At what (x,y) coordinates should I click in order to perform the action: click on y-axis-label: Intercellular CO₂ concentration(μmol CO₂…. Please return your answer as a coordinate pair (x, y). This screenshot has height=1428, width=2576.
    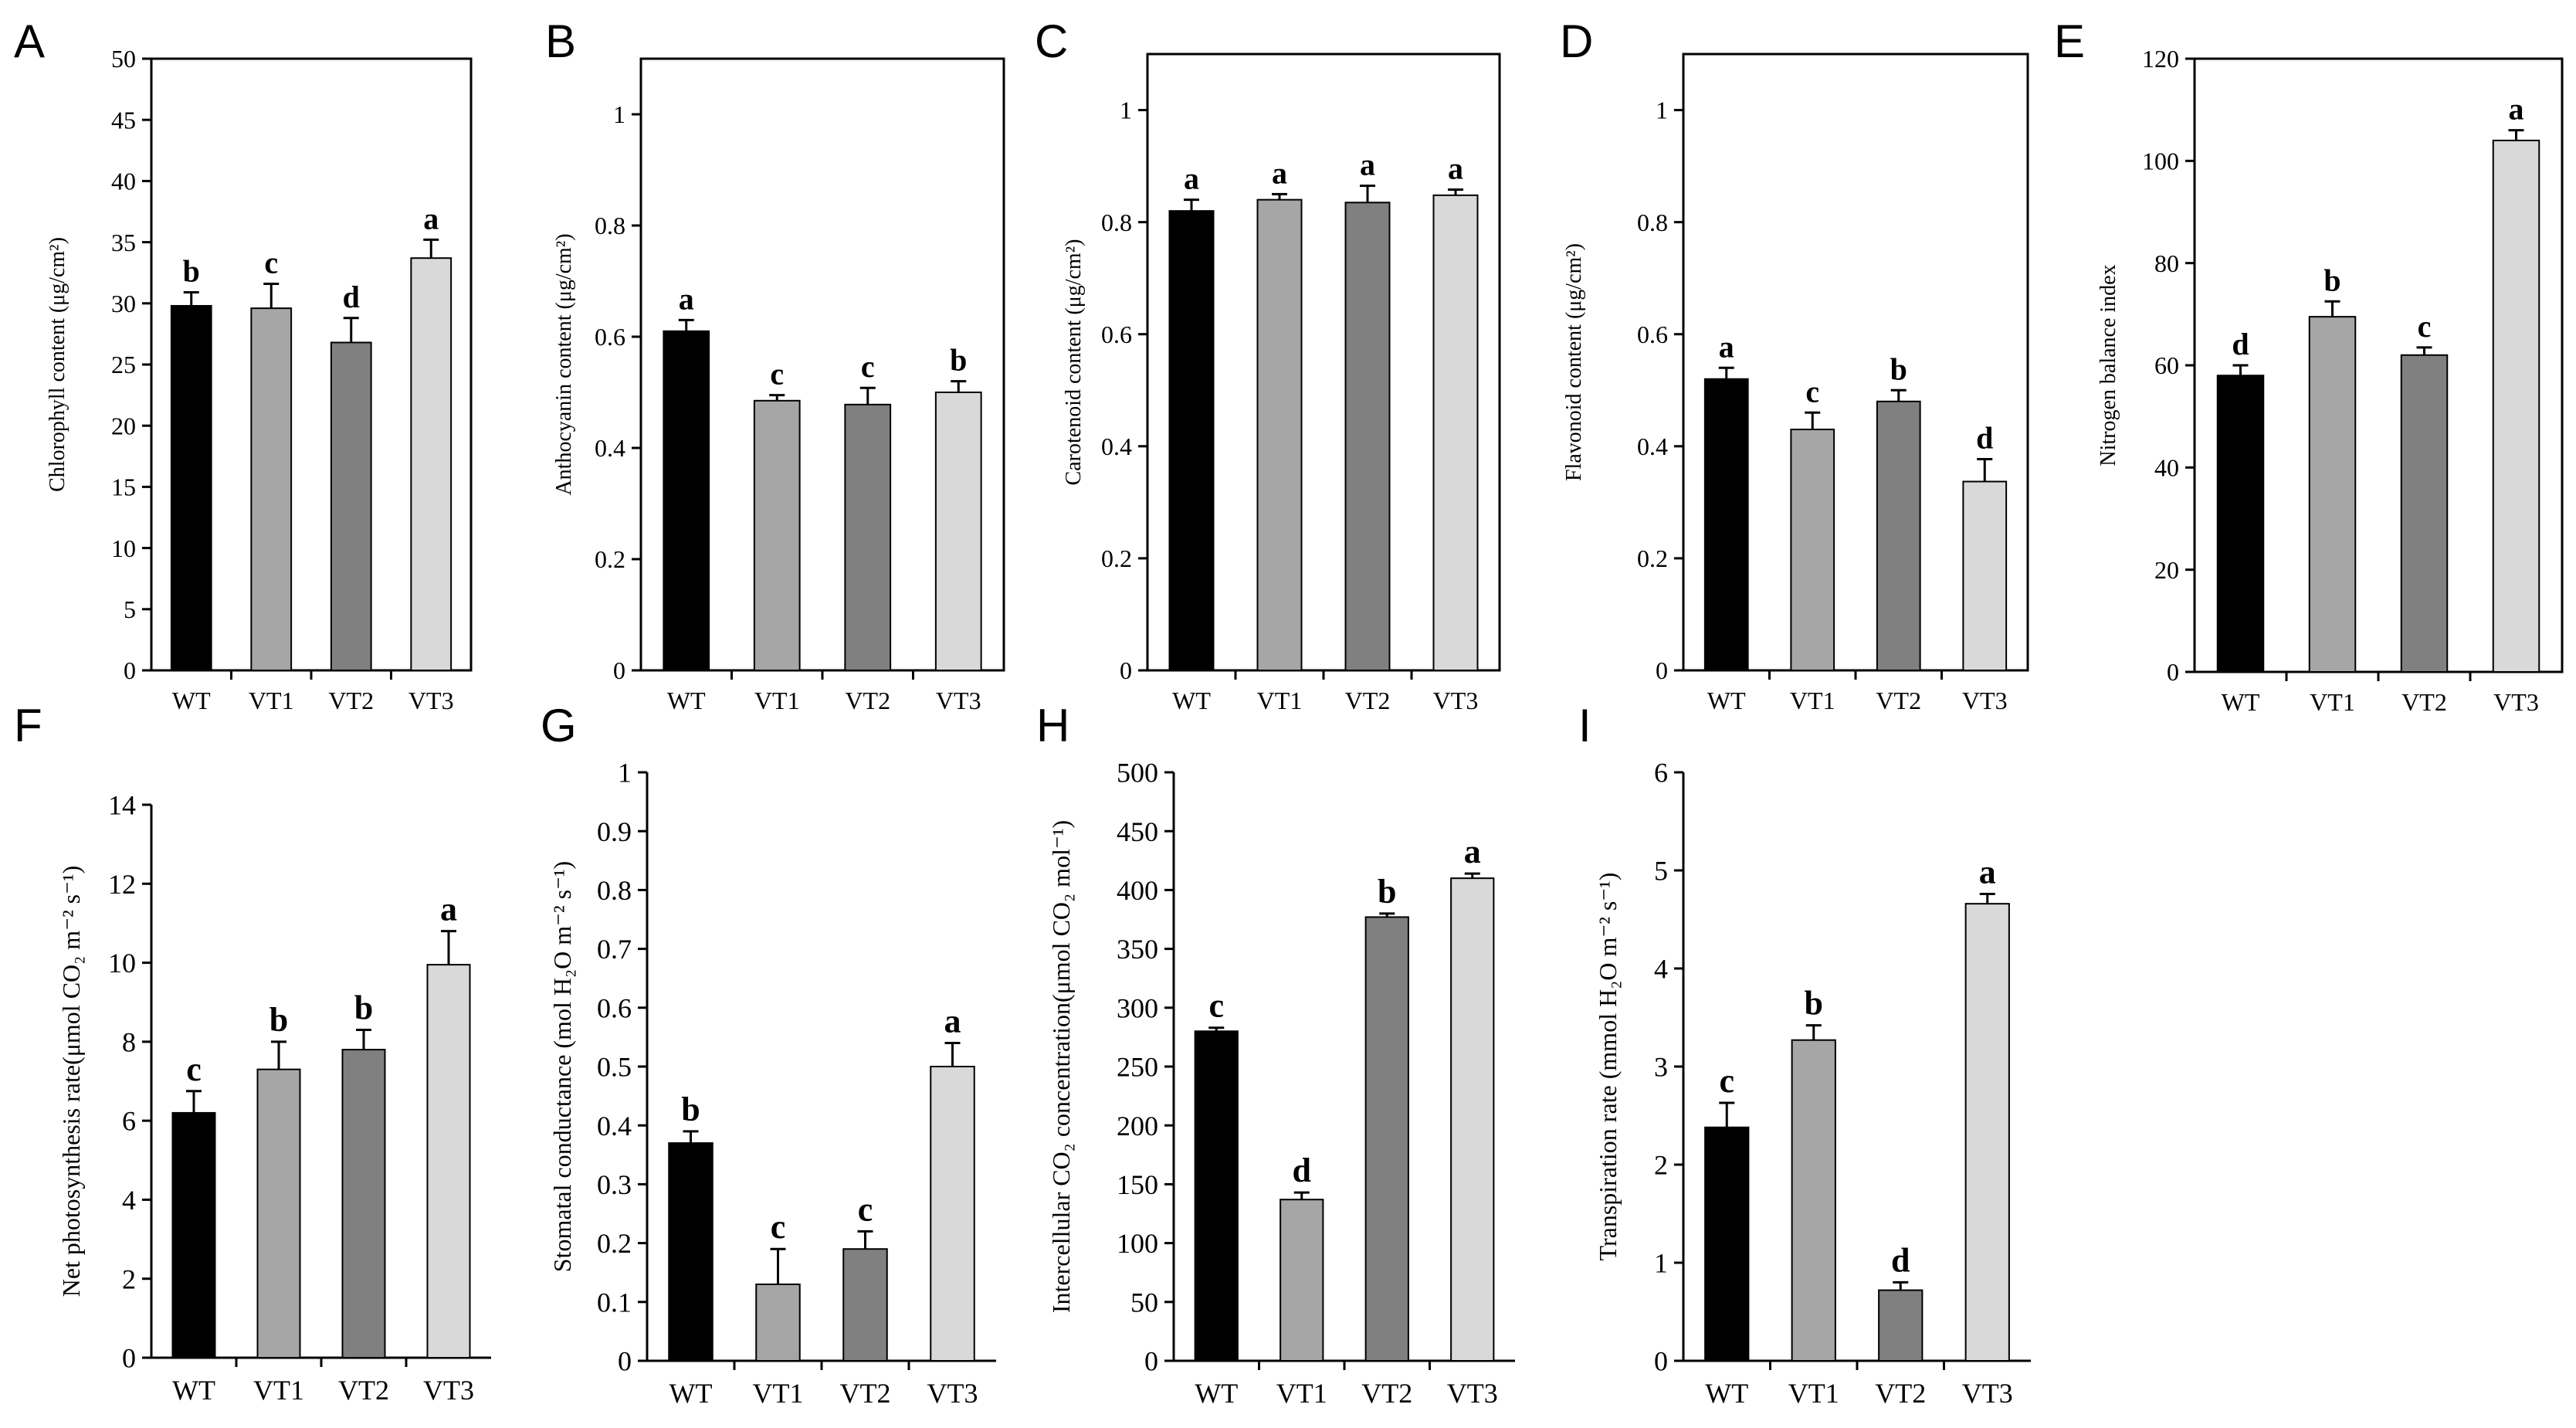
    Looking at the image, I should click on (1061, 1066).